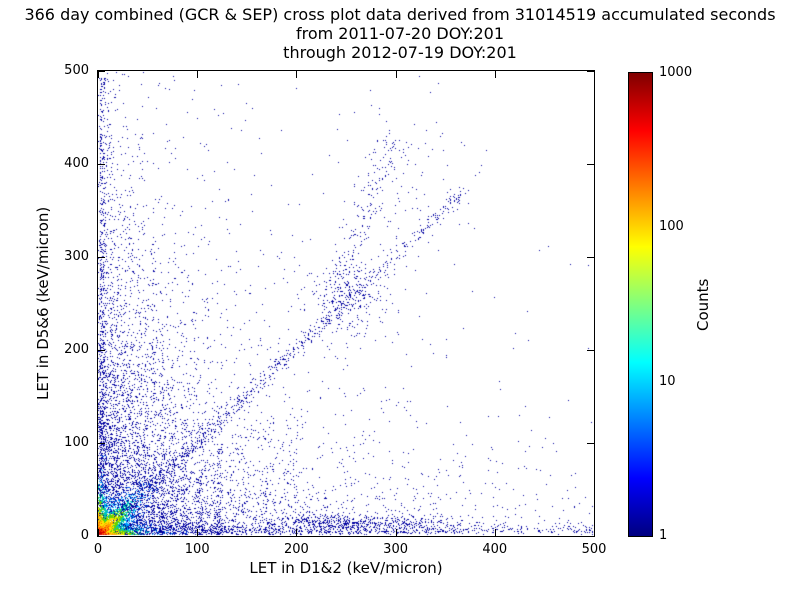  What do you see at coordinates (663, 535) in the screenshot?
I see `colorbar-tick-label: 1` at bounding box center [663, 535].